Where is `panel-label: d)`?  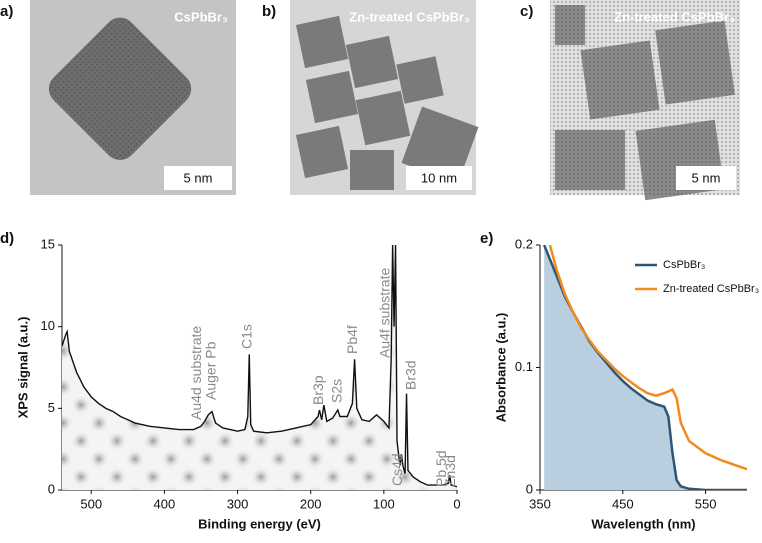 panel-label: d) is located at coordinates (7, 238).